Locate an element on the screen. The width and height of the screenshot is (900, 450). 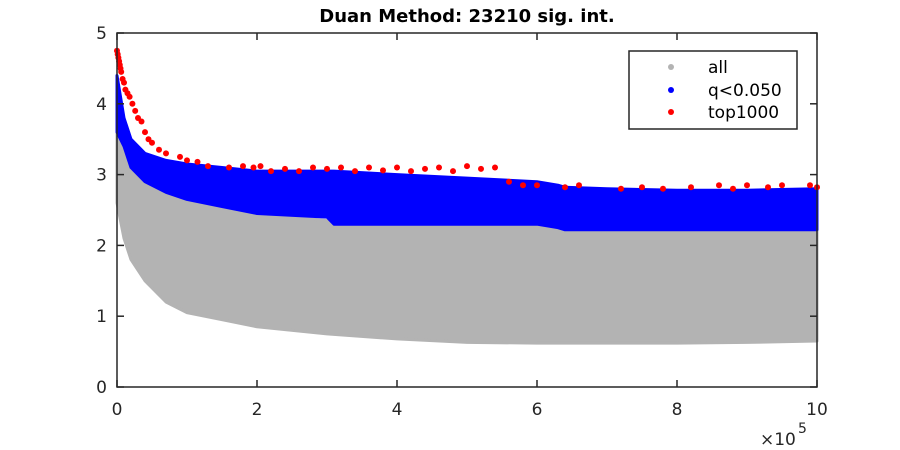
legend-label-top1000: top1000 is located at coordinates (743, 113).